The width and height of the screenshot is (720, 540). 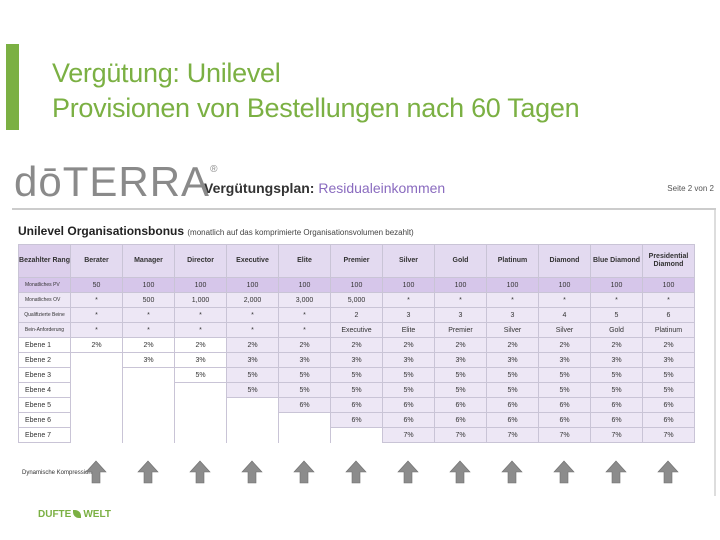 I want to click on level-row: Ebene 4 5% 5% 5% 5% 5% 5% 5% 5% 5%, so click(x=356, y=390).